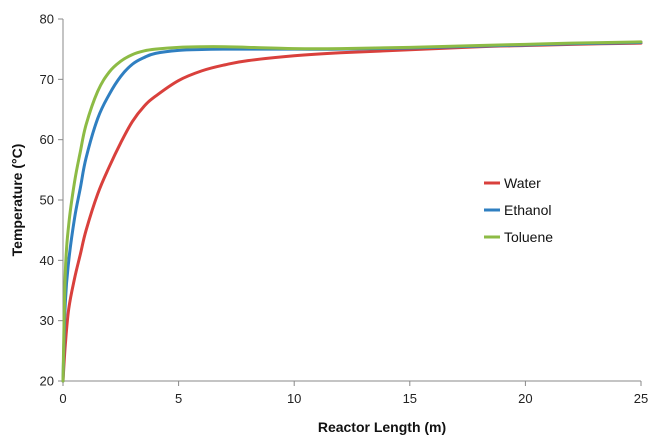 The height and width of the screenshot is (439, 651). Describe the element at coordinates (528, 237) in the screenshot. I see `legend-label-toluene: Toluene` at that location.